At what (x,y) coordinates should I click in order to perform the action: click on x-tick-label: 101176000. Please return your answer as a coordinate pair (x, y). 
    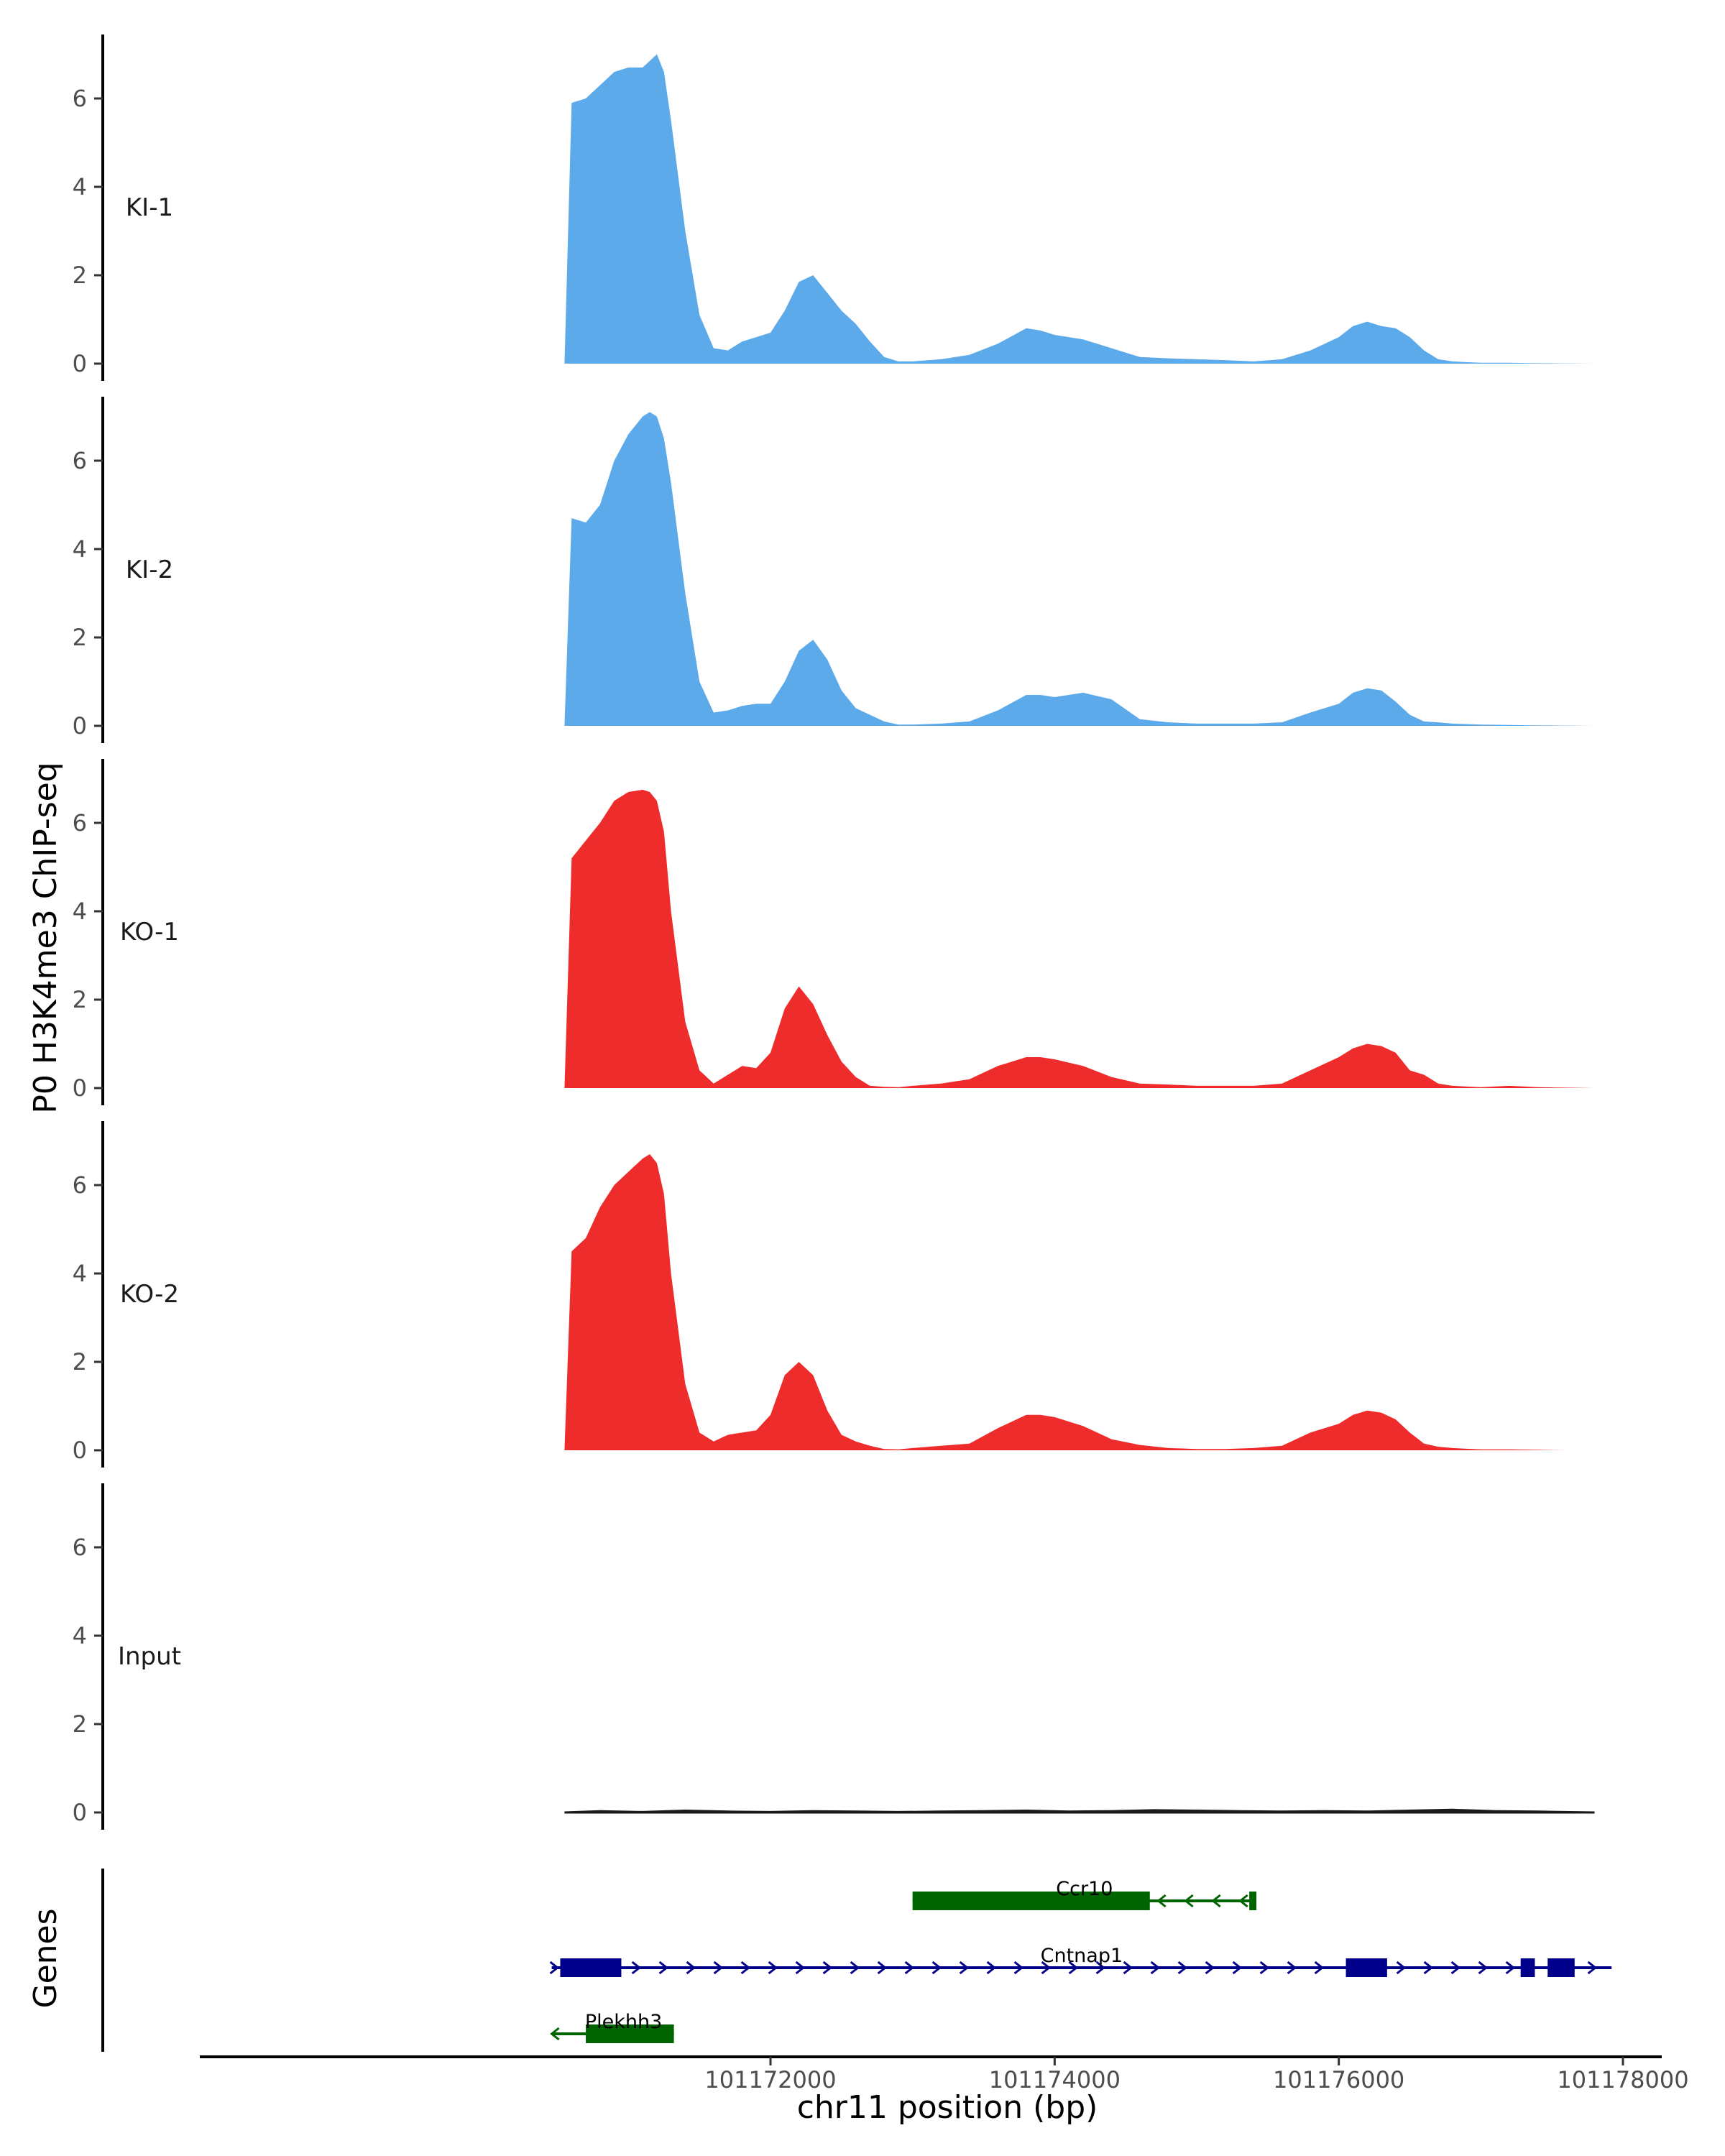
    Looking at the image, I should click on (1338, 2079).